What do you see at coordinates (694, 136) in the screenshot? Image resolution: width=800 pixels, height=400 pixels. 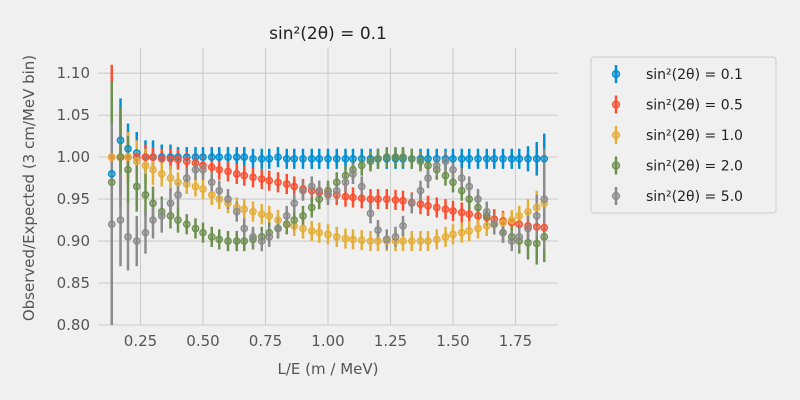 I see `legend-label: sin²(2θ) = 1.0` at bounding box center [694, 136].